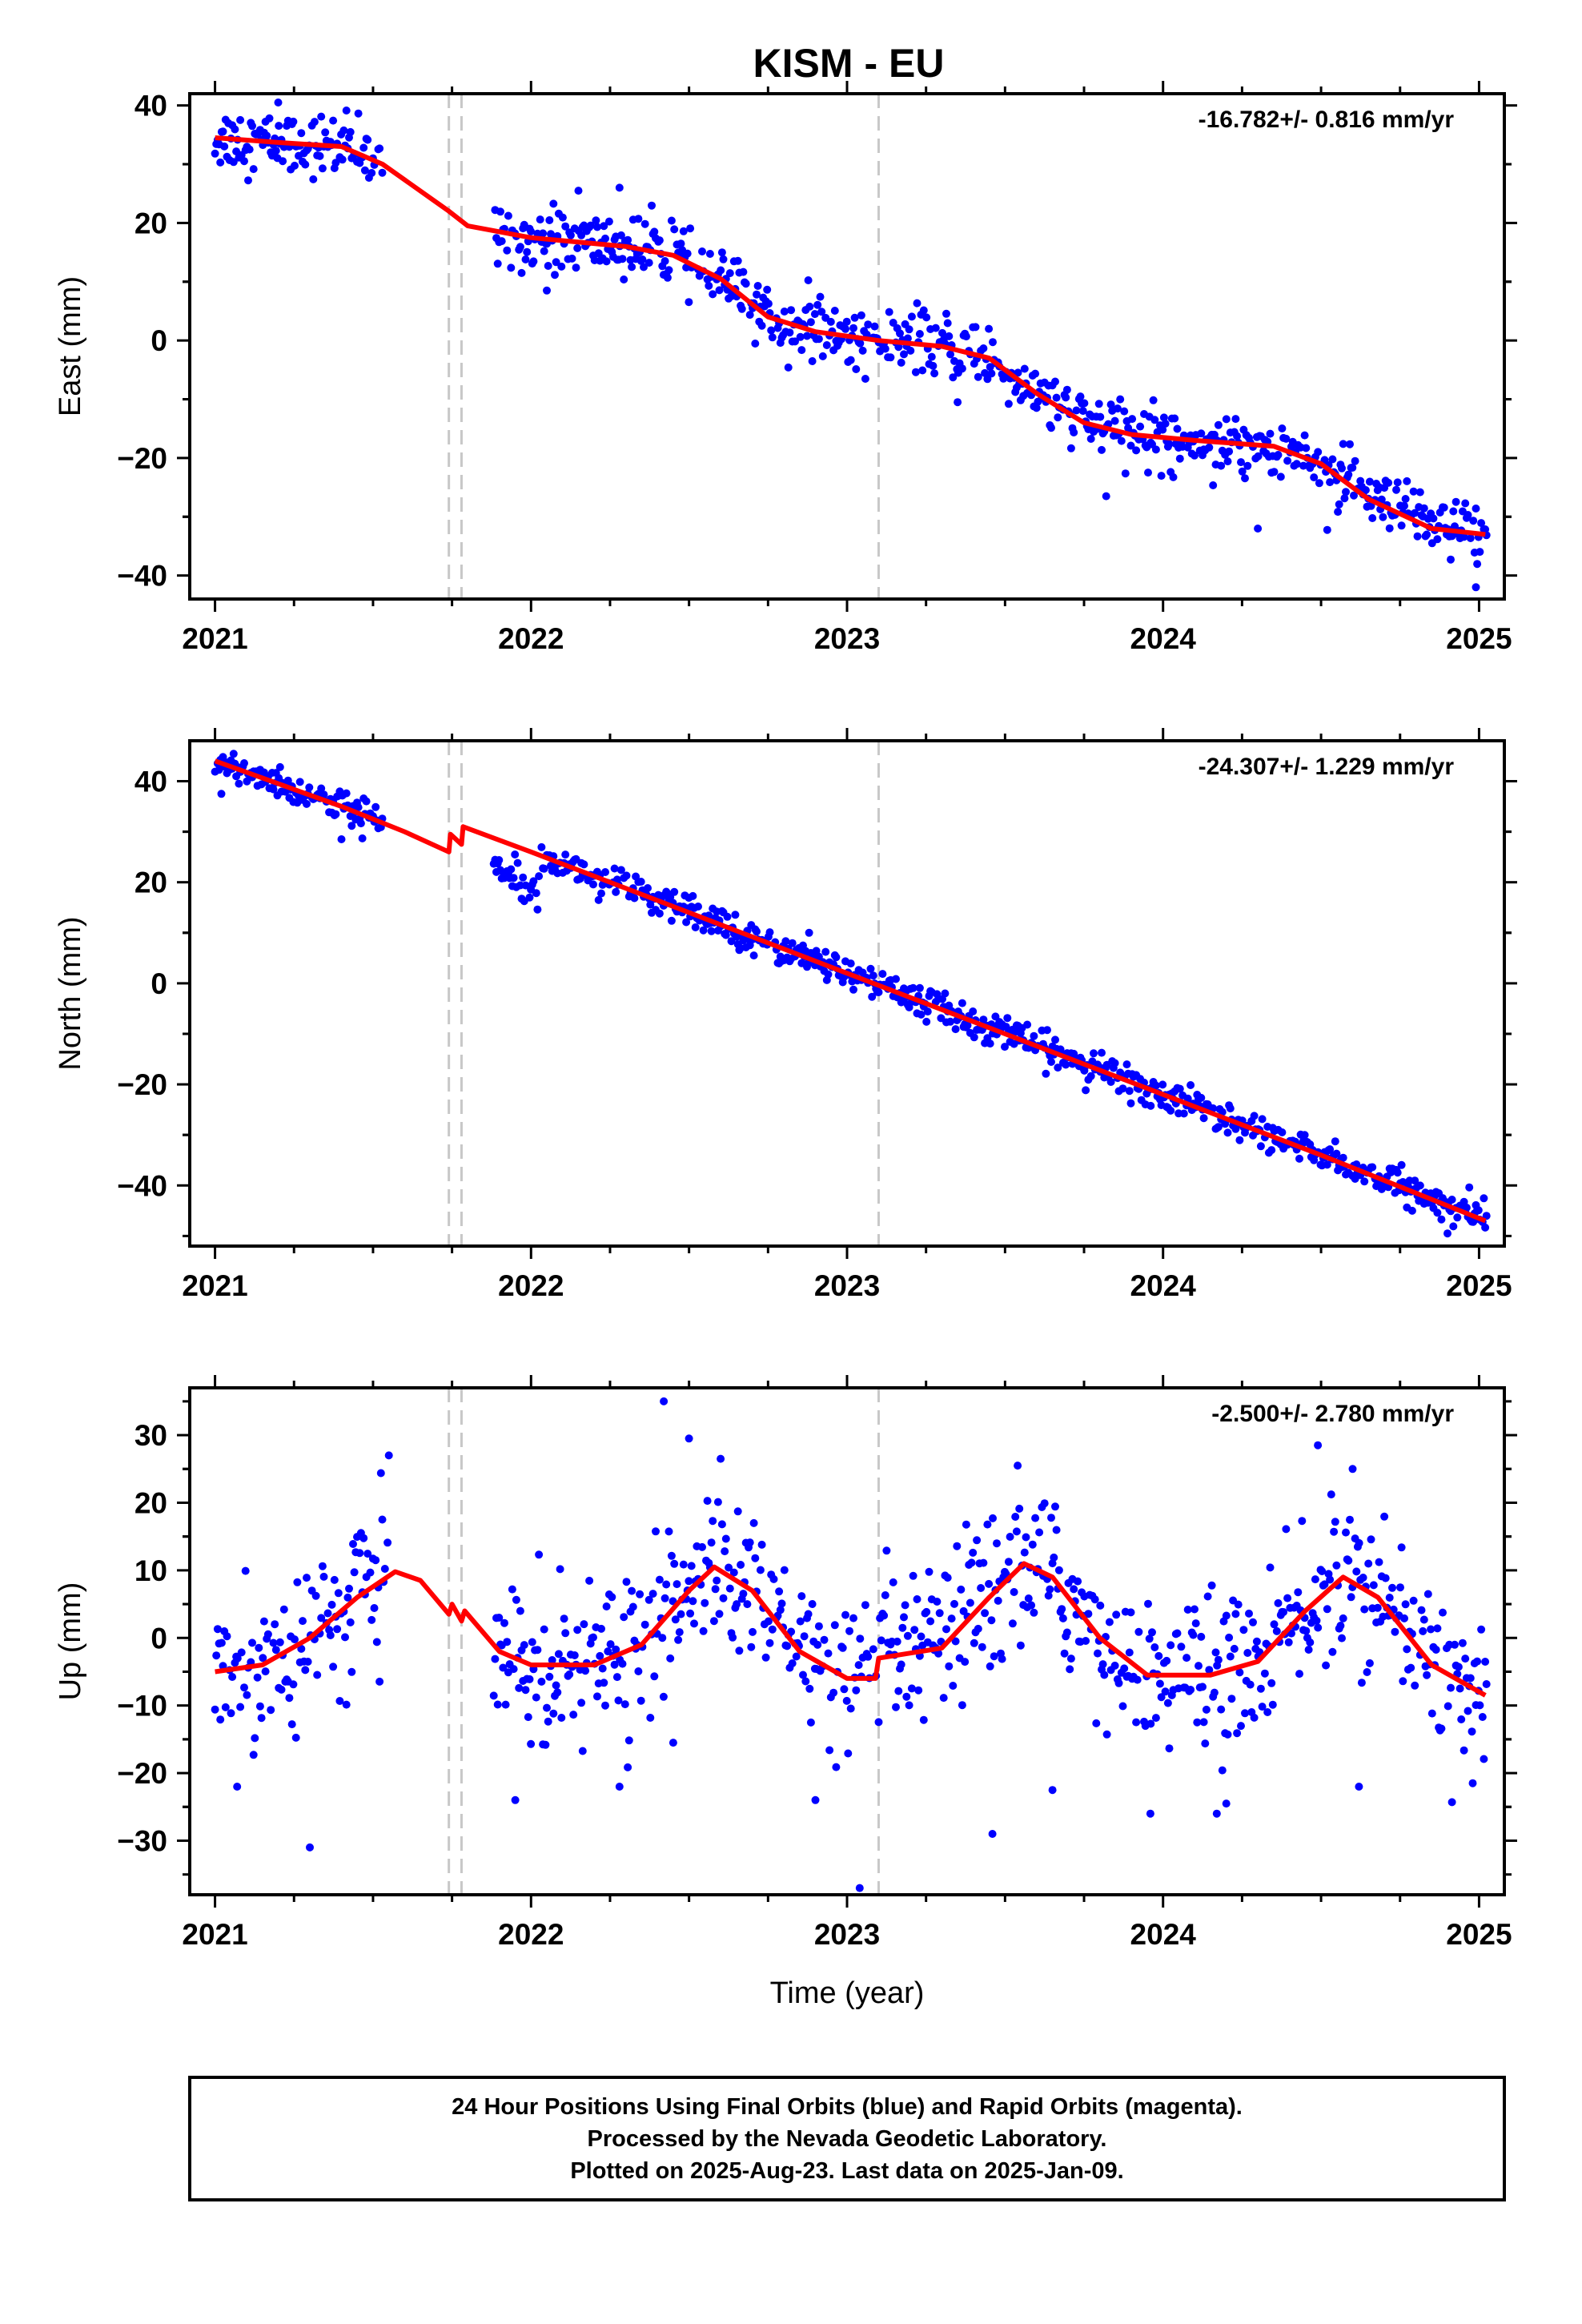 The height and width of the screenshot is (2324, 1582). I want to click on x-tick-label: 2023, so click(847, 1934).